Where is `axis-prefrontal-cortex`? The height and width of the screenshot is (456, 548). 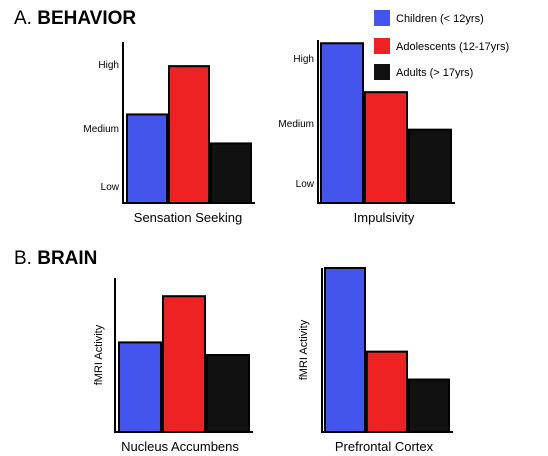 axis-prefrontal-cortex is located at coordinates (387, 350).